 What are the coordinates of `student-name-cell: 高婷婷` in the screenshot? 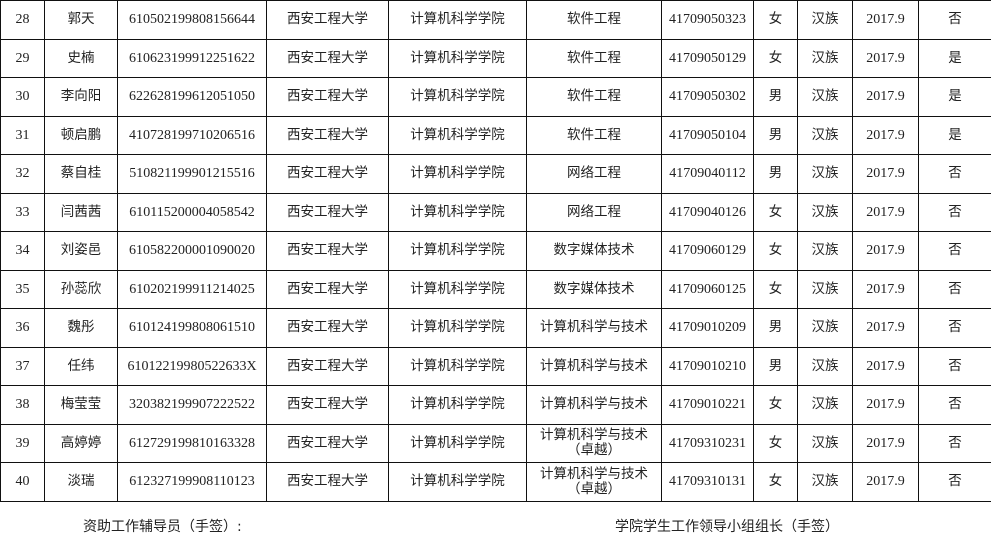 It's located at (81, 443).